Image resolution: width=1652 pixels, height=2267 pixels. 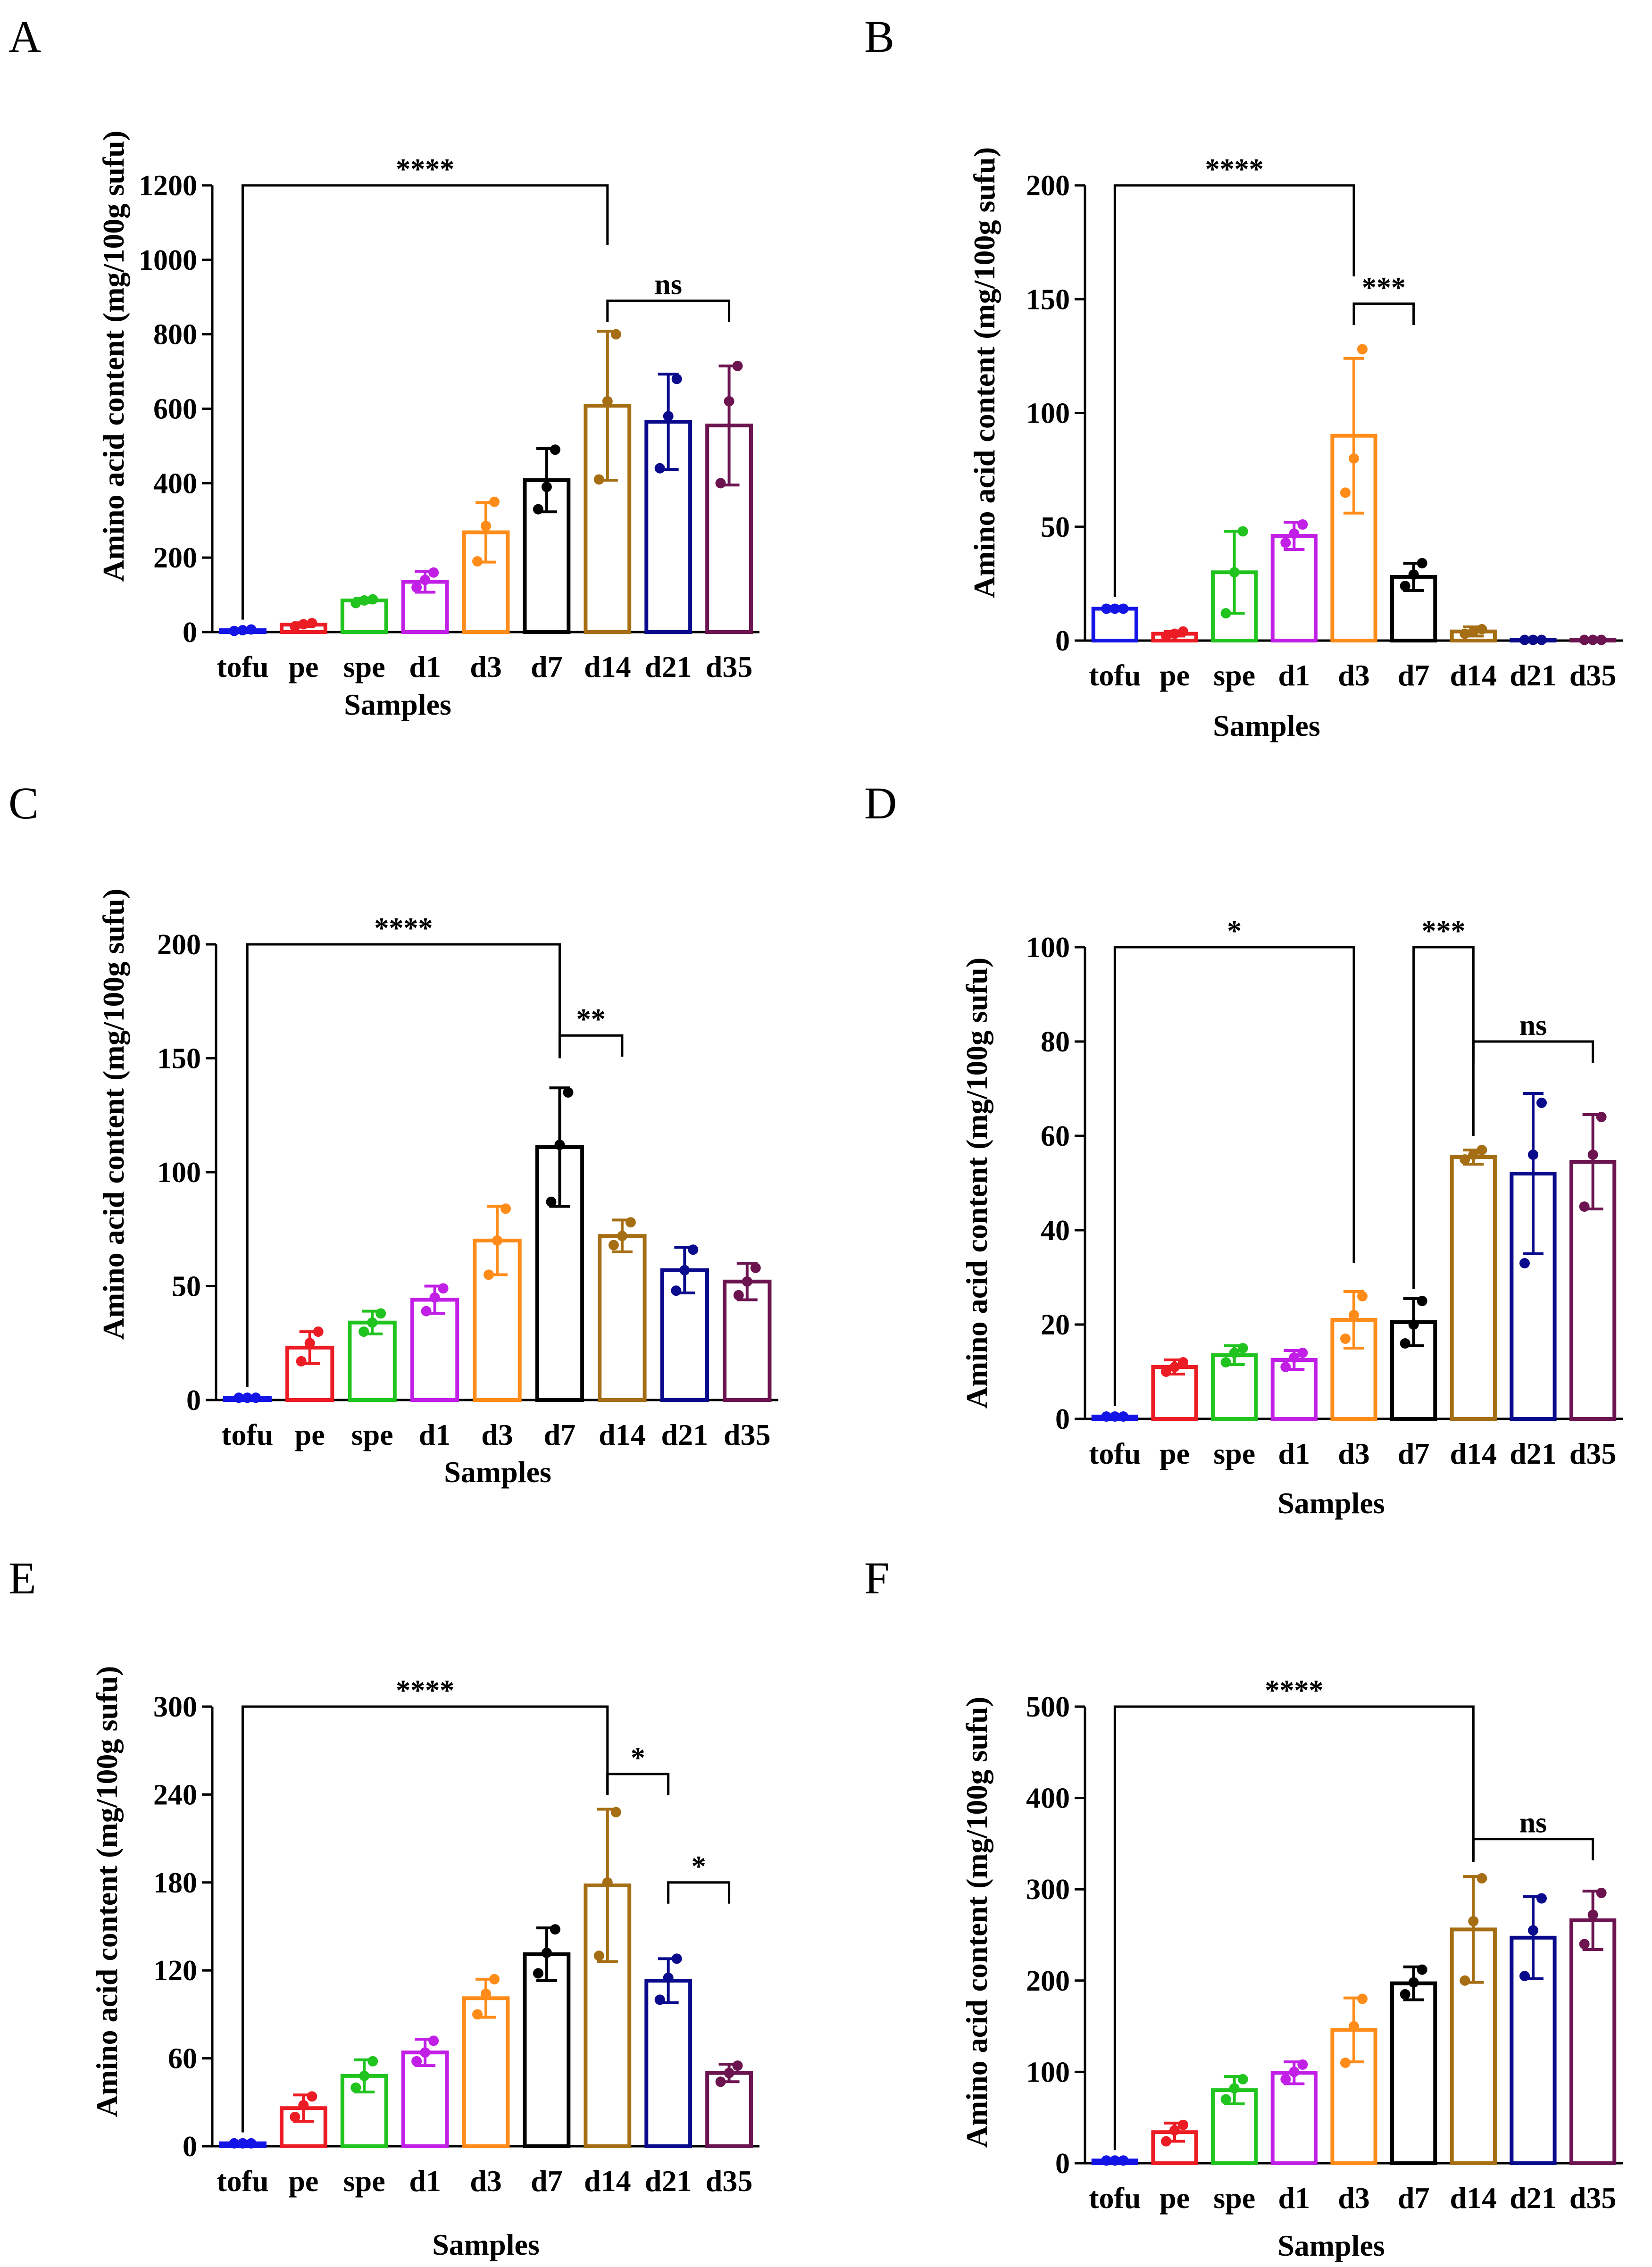 What do you see at coordinates (1115, 1454) in the screenshot?
I see `panel-d-xtick-label-tofu: tofu` at bounding box center [1115, 1454].